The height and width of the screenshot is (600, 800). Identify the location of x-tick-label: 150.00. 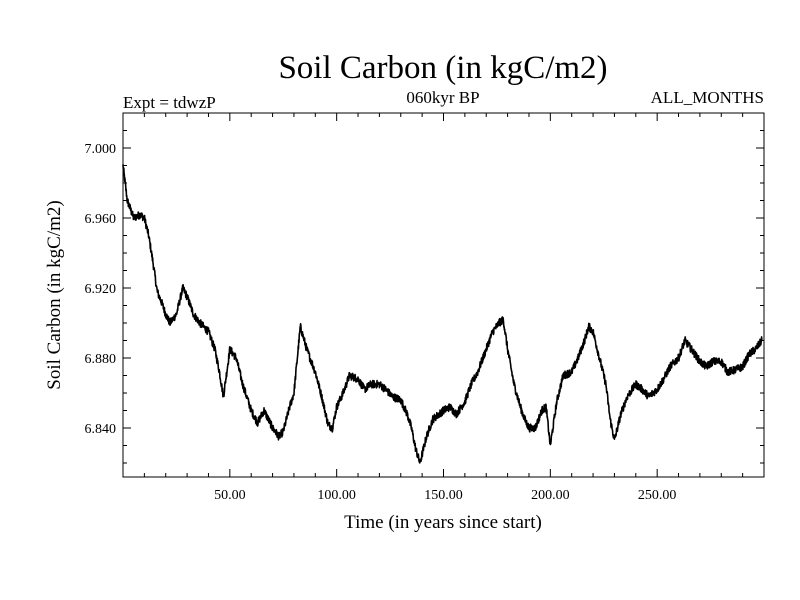
(443, 495).